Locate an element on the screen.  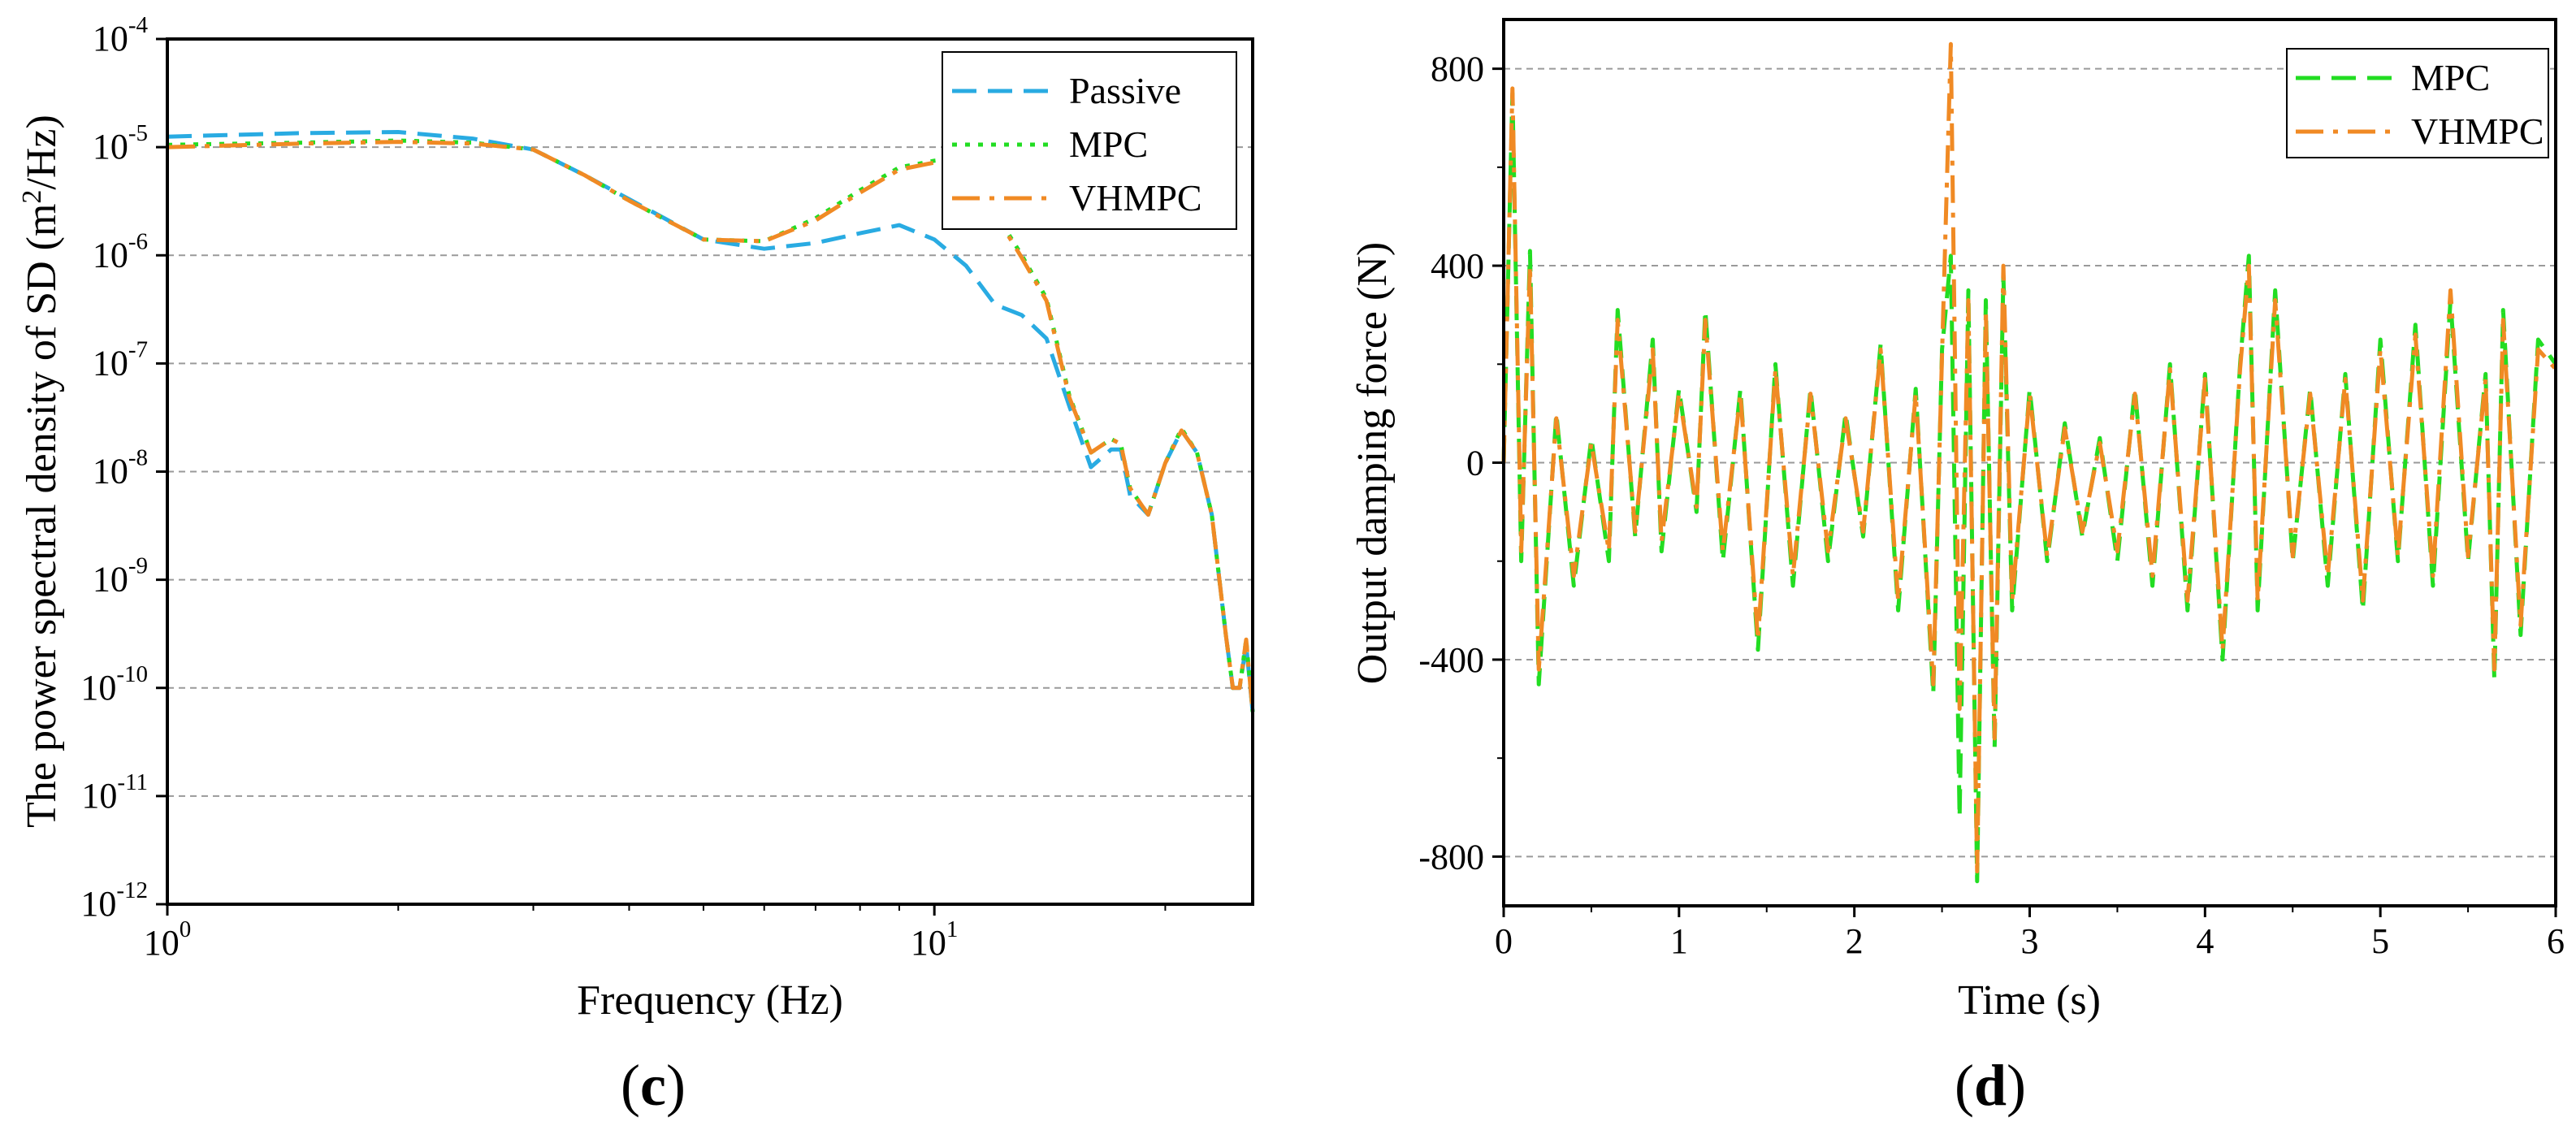
psd-y-tick-label: 10⁻¹⁰ is located at coordinates (114, 684).